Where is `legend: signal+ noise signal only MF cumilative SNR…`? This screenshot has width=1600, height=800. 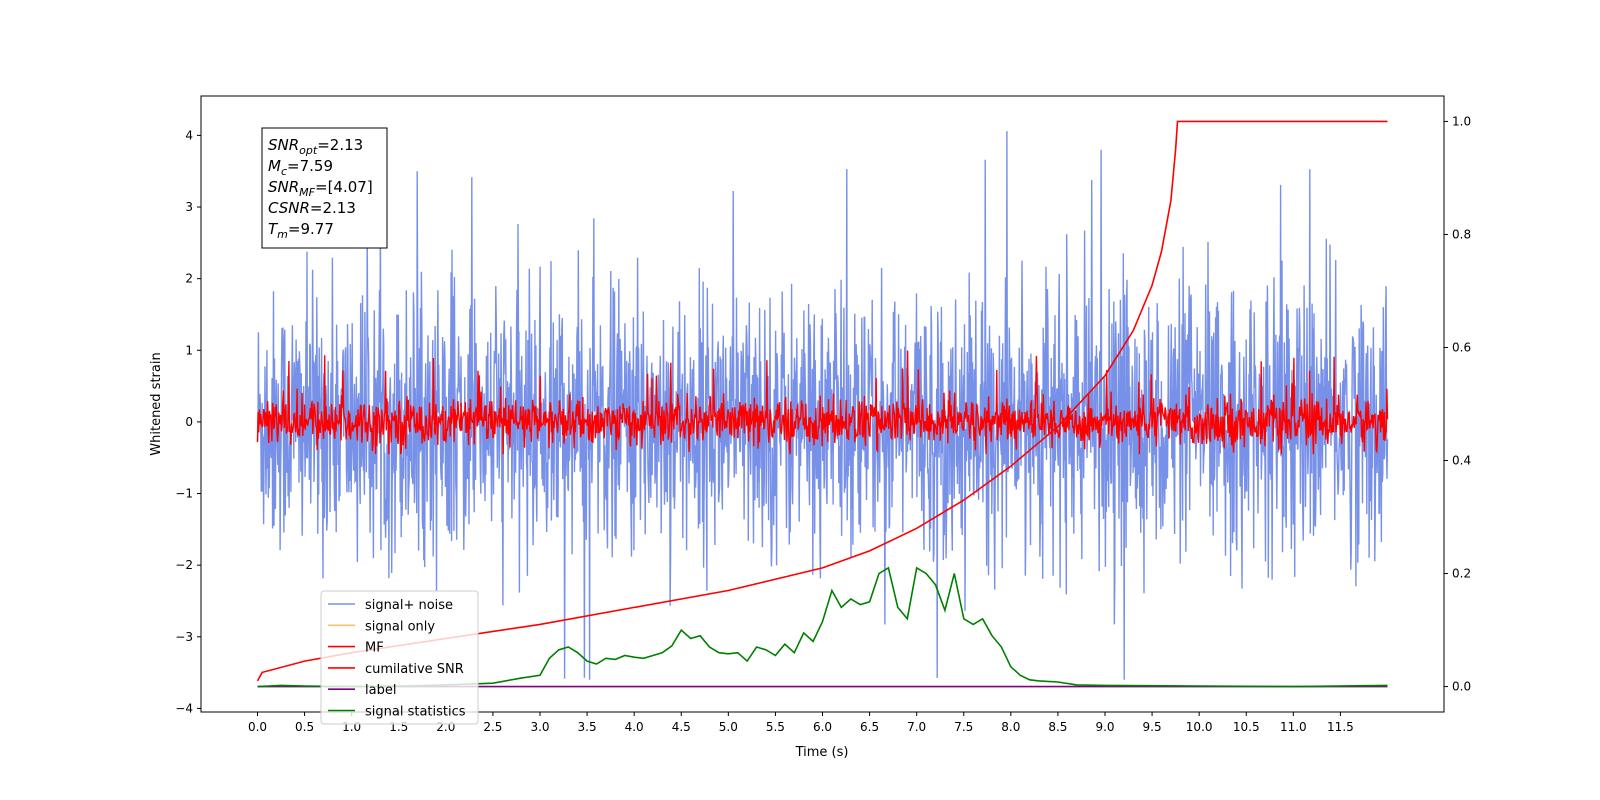
legend: signal+ noise signal only MF cumilative SNR… is located at coordinates (399, 657).